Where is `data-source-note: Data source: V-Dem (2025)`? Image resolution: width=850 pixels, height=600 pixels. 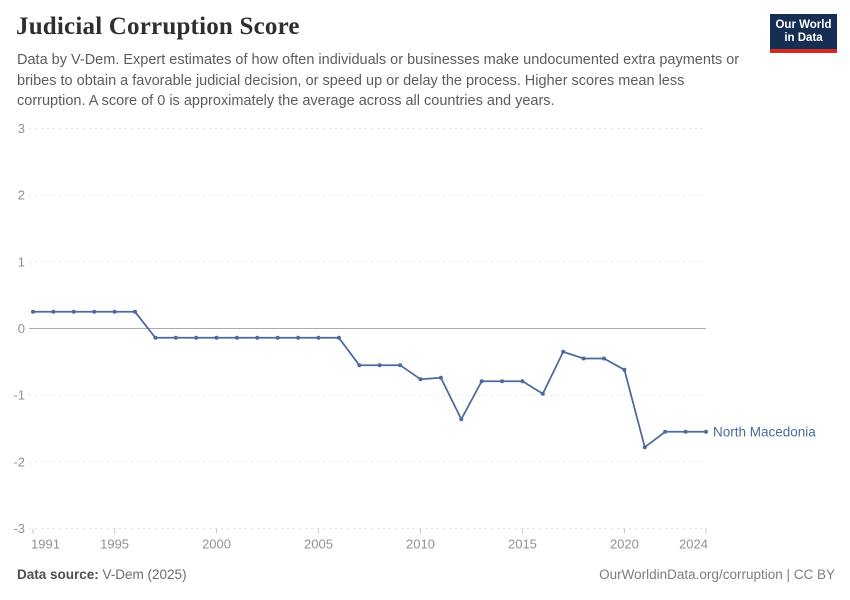 data-source-note: Data source: V-Dem (2025) is located at coordinates (102, 574).